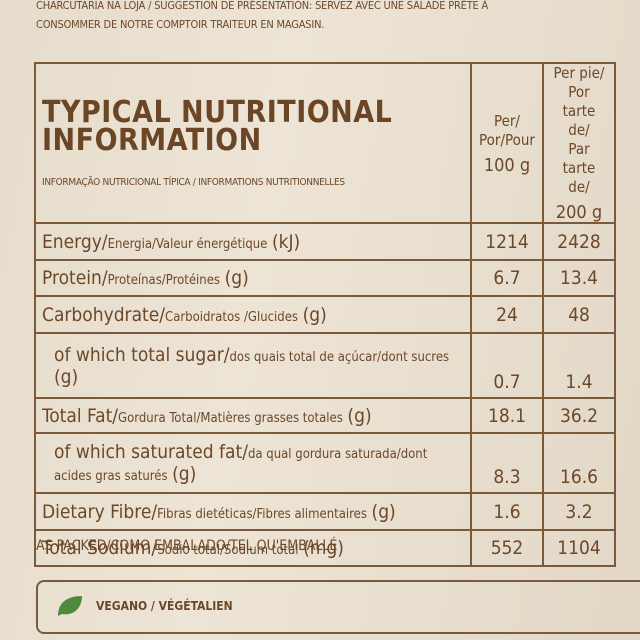 The width and height of the screenshot is (640, 640). What do you see at coordinates (187, 244) in the screenshot?
I see `nutrient-translations: Energia/Valeur énergétique` at bounding box center [187, 244].